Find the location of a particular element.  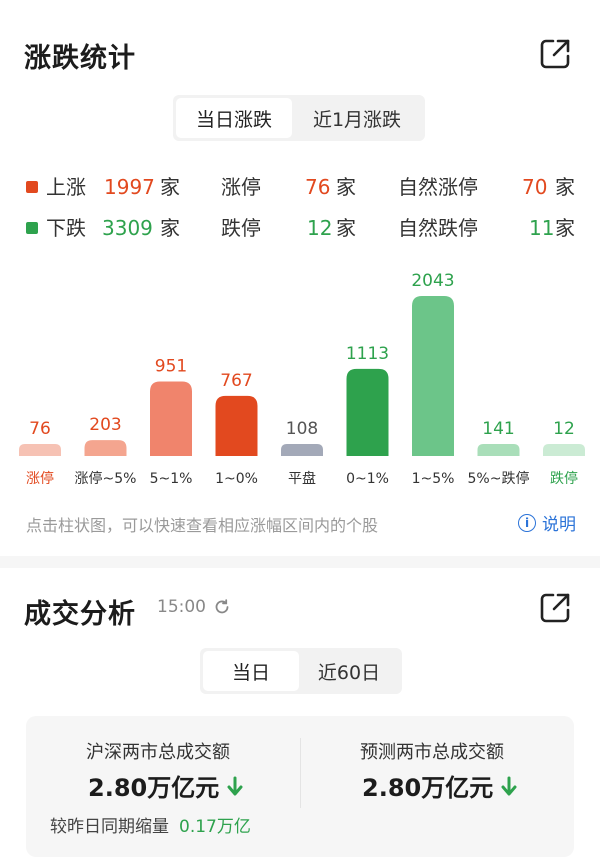

bar-value-2: 951 is located at coordinates (171, 367).